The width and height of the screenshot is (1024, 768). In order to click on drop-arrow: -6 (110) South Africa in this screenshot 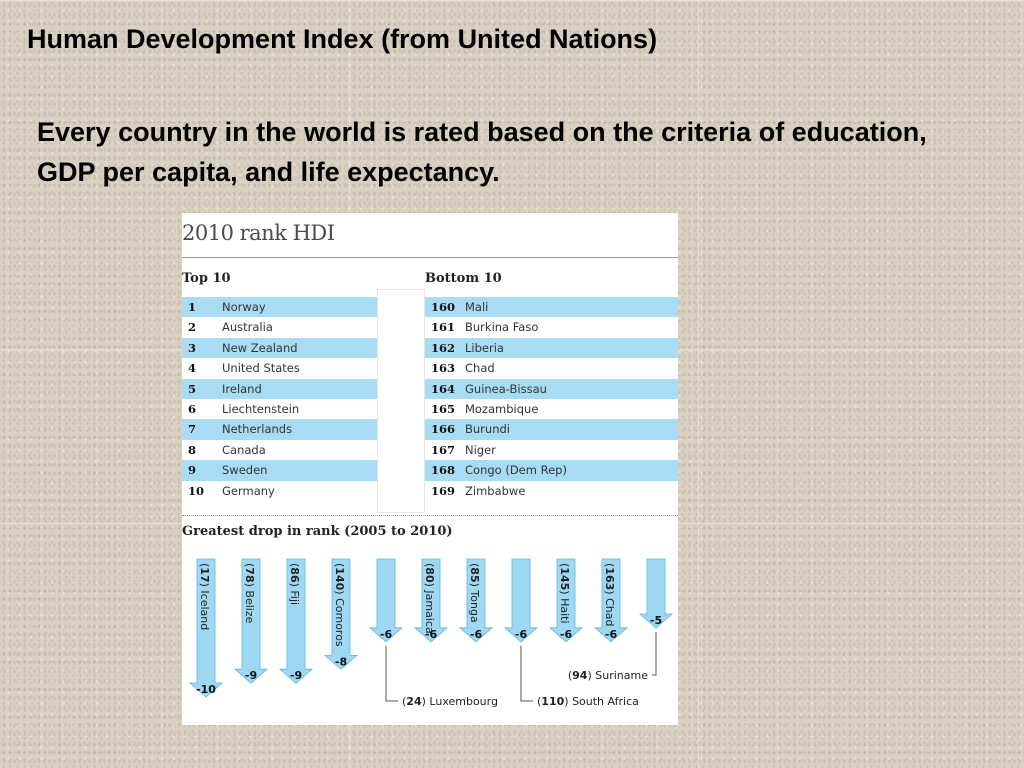, I will do `click(571, 633)`.